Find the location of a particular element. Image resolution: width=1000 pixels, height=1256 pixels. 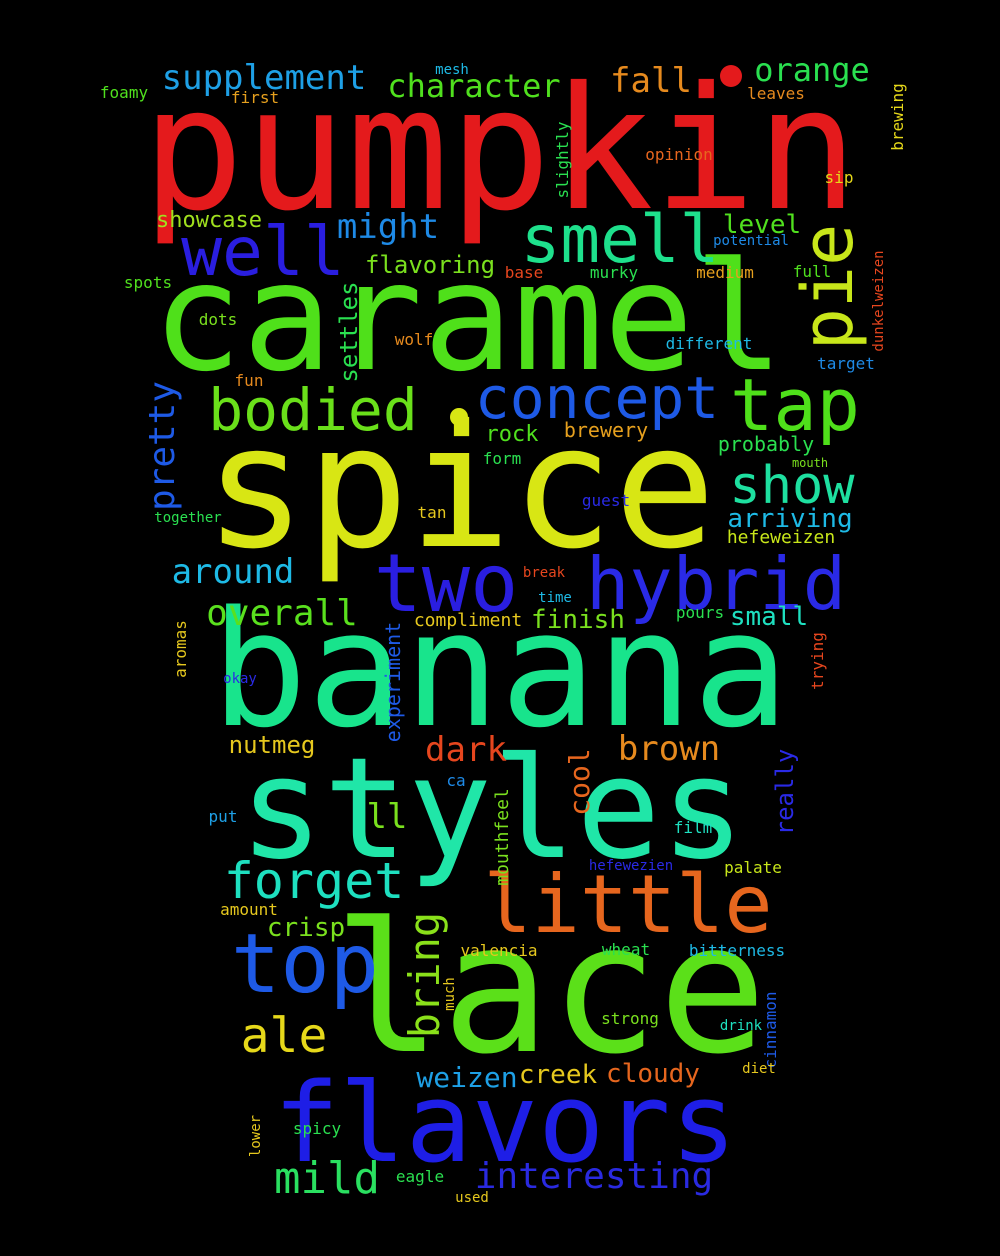

word-overall: overall is located at coordinates (282, 613).